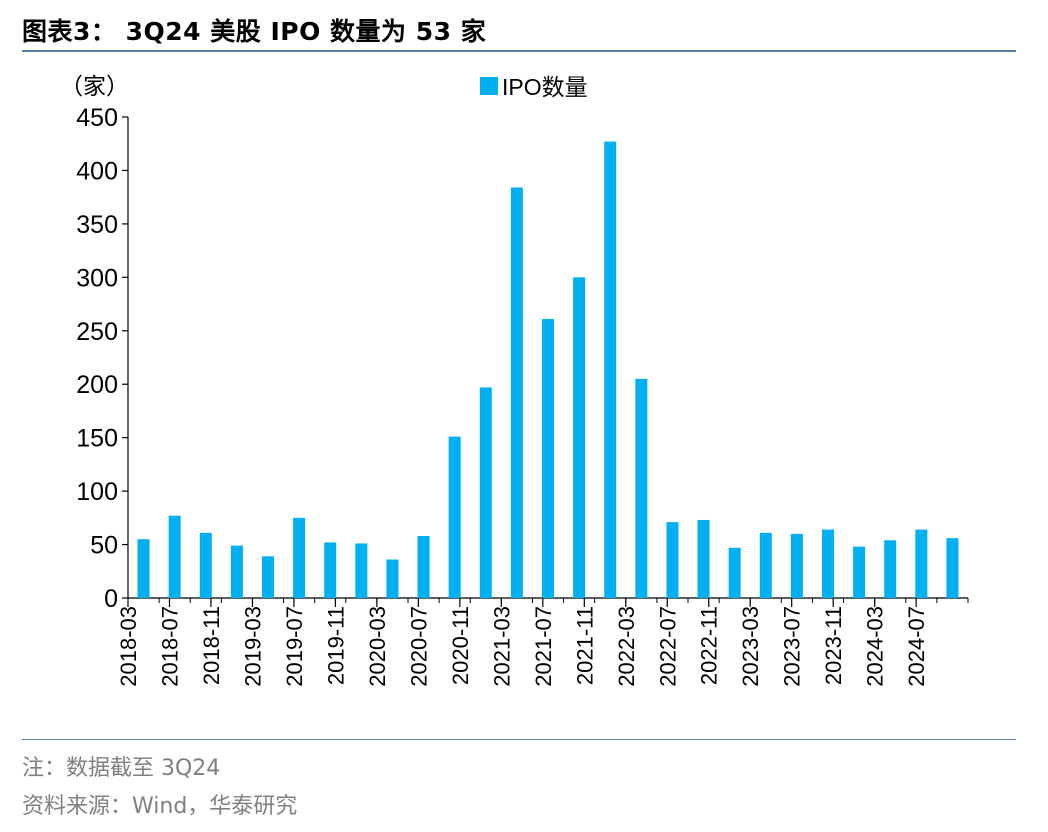 The image size is (1048, 832). Describe the element at coordinates (460, 645) in the screenshot. I see `x-tick-label: 2020-11` at that location.